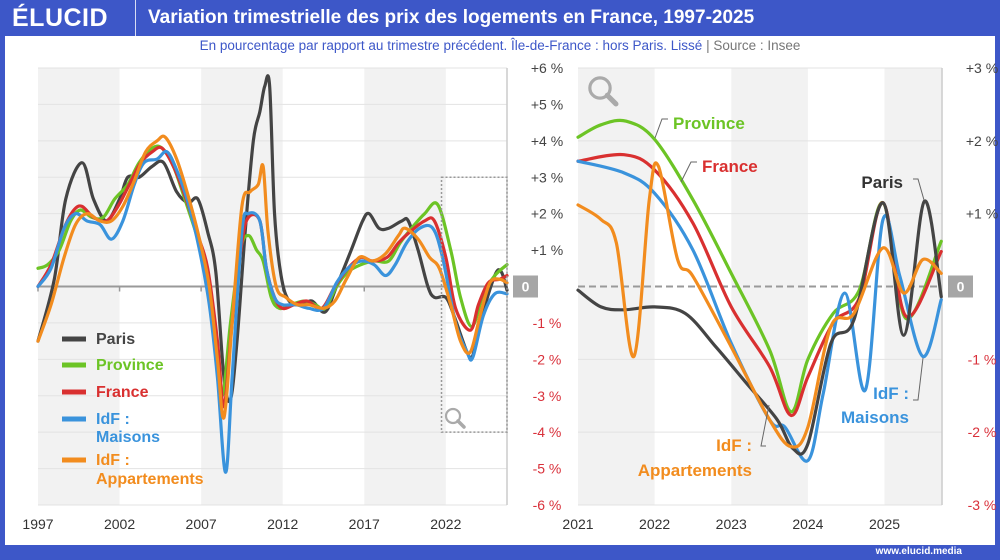 The width and height of the screenshot is (1000, 560). What do you see at coordinates (119, 524) in the screenshot?
I see `x-tick-label: 2002` at bounding box center [119, 524].